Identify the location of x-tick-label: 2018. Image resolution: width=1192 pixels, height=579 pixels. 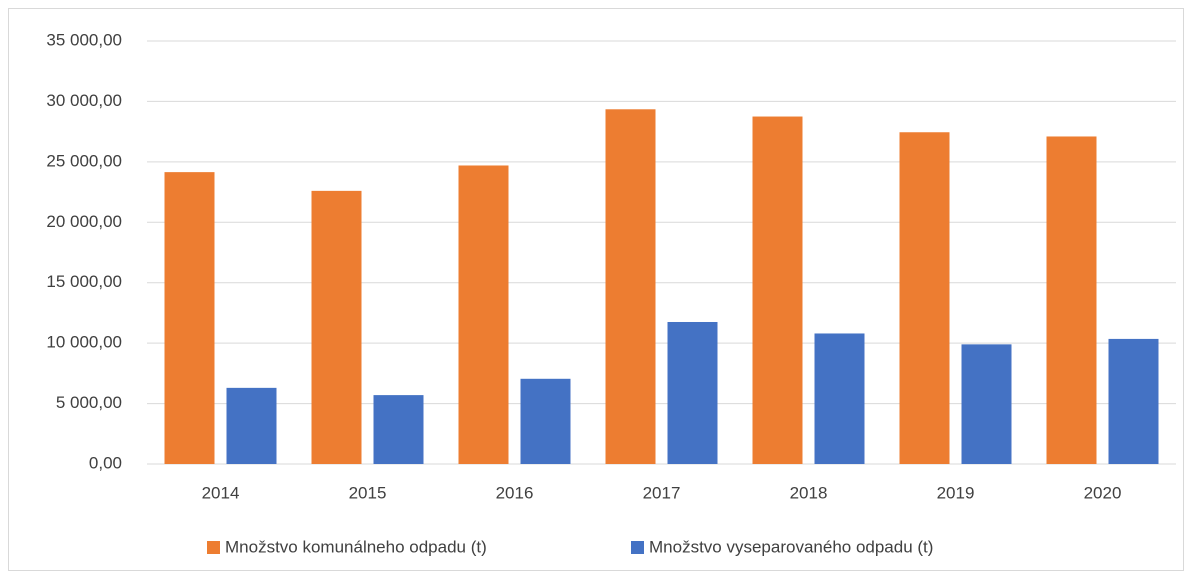
(809, 492).